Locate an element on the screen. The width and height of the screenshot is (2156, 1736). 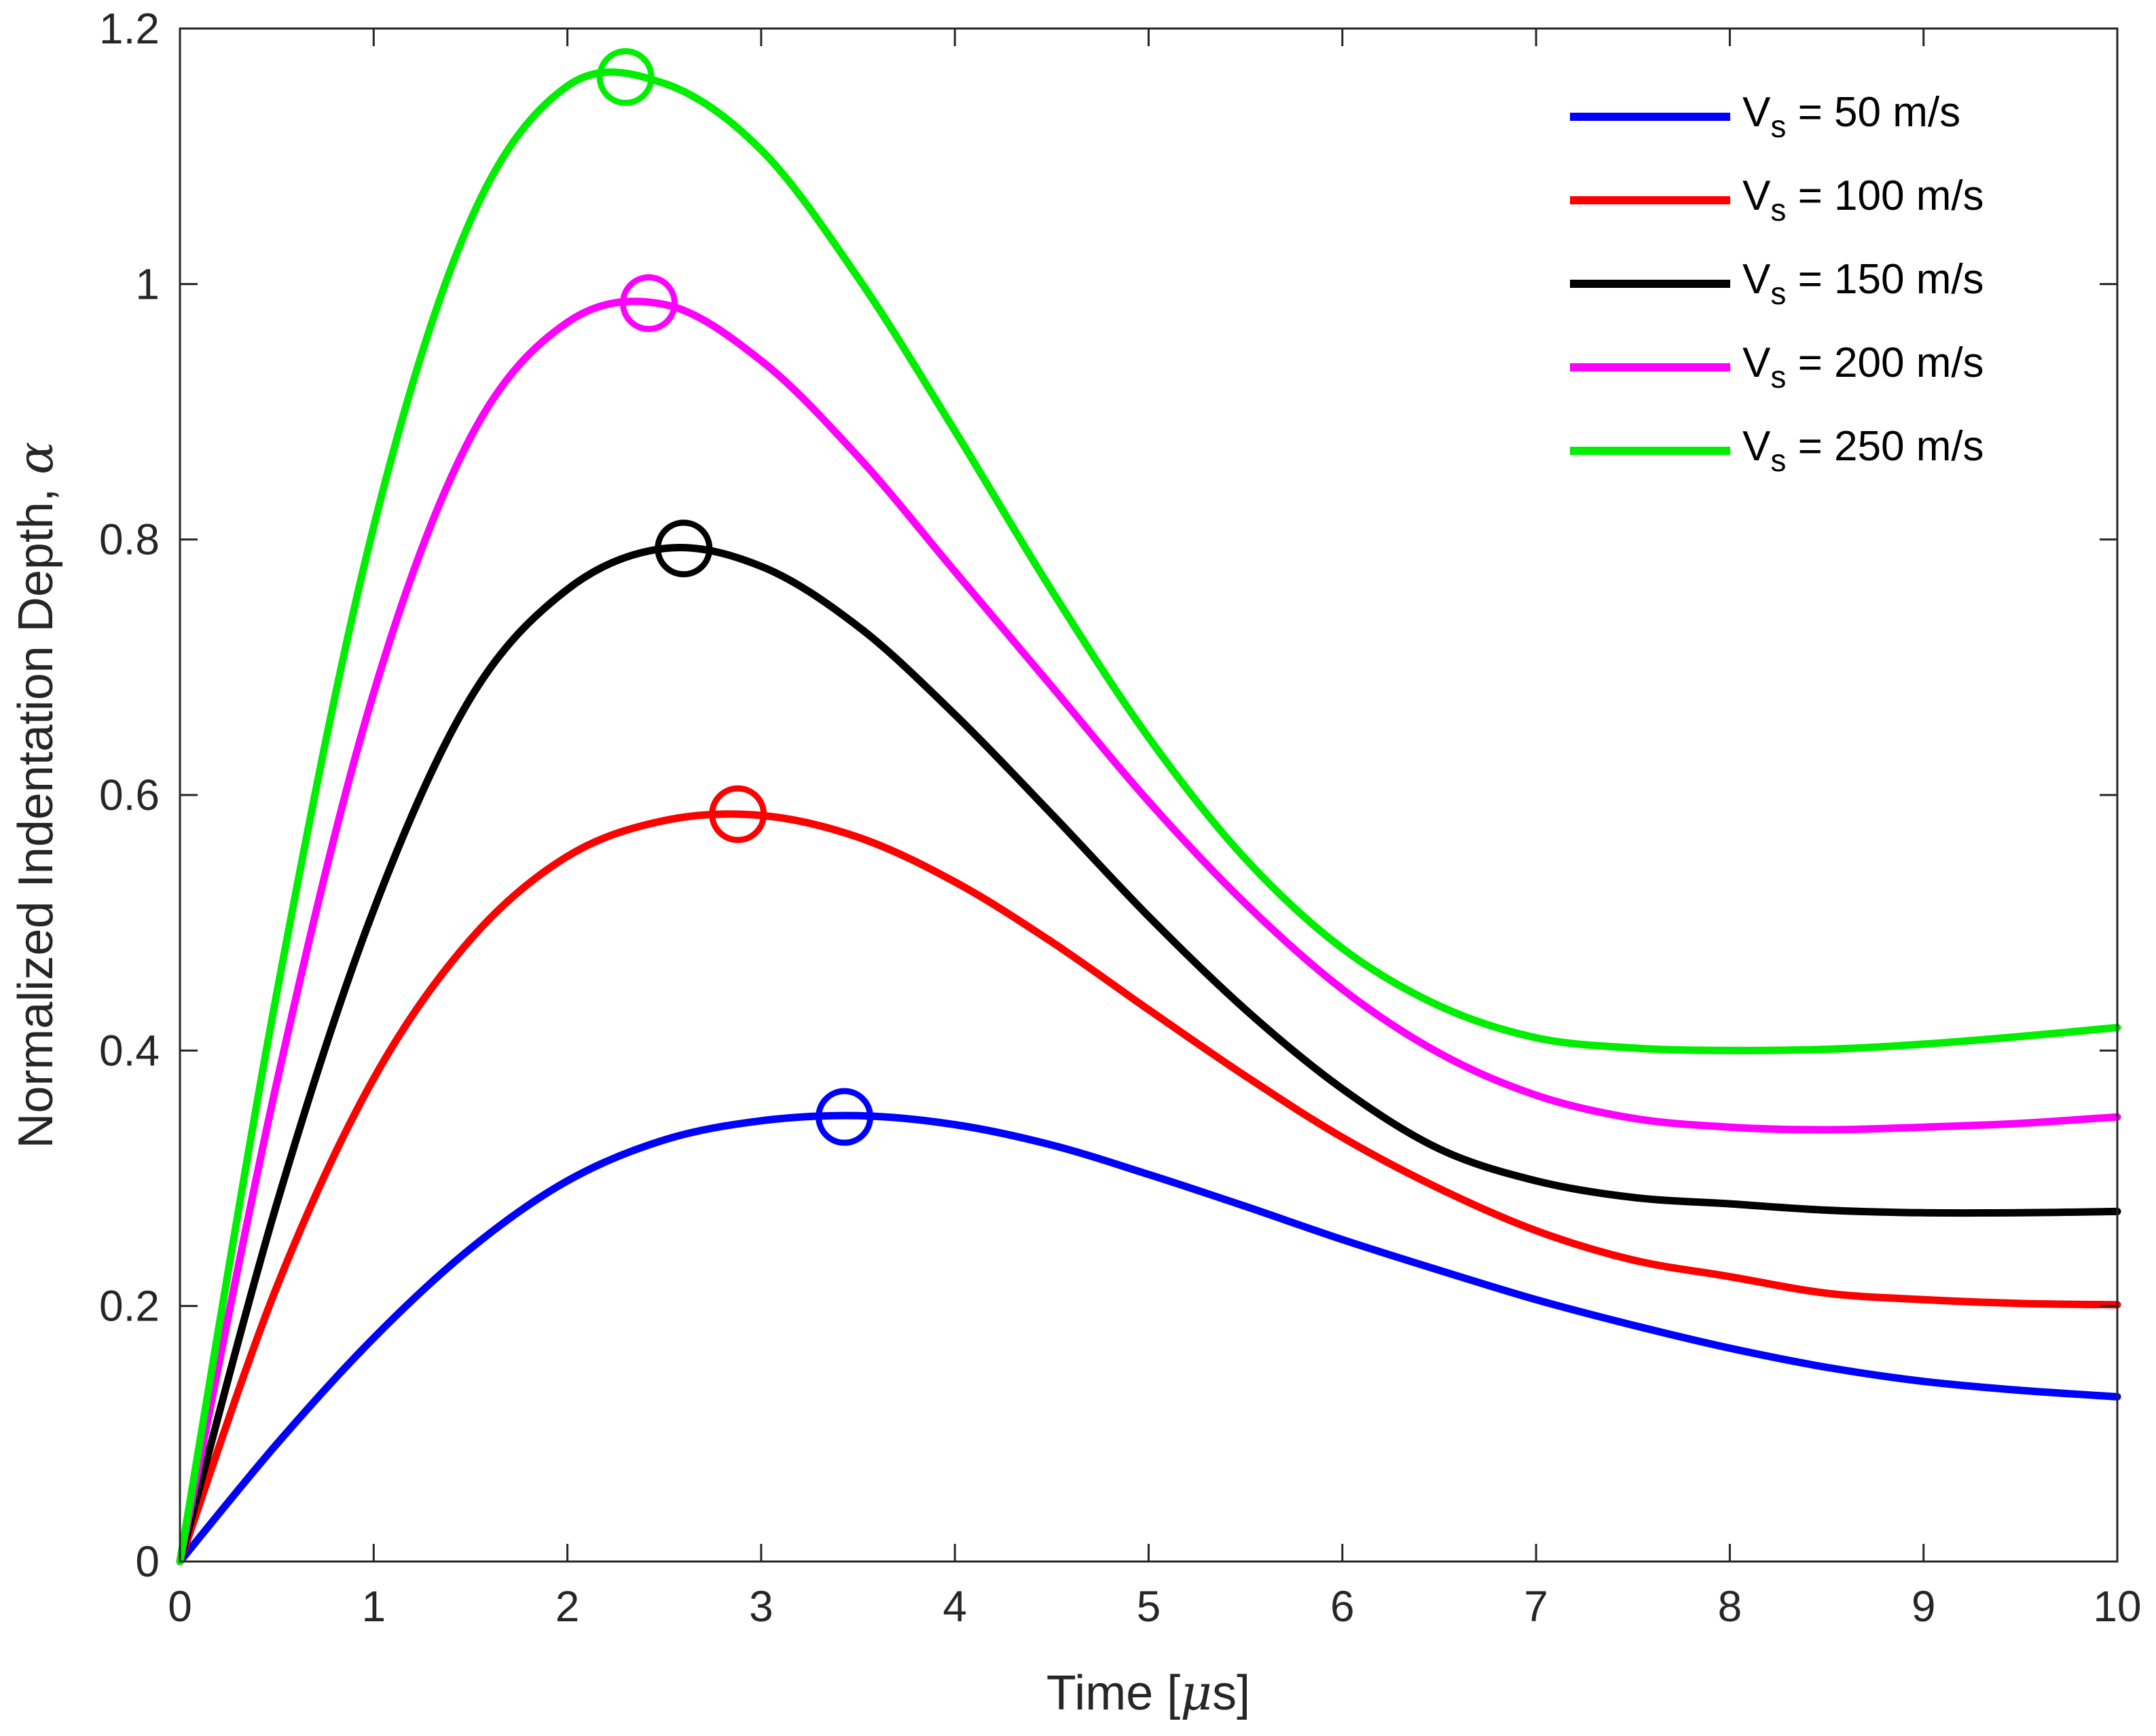
y-tick-label: 1 is located at coordinates (147, 284).